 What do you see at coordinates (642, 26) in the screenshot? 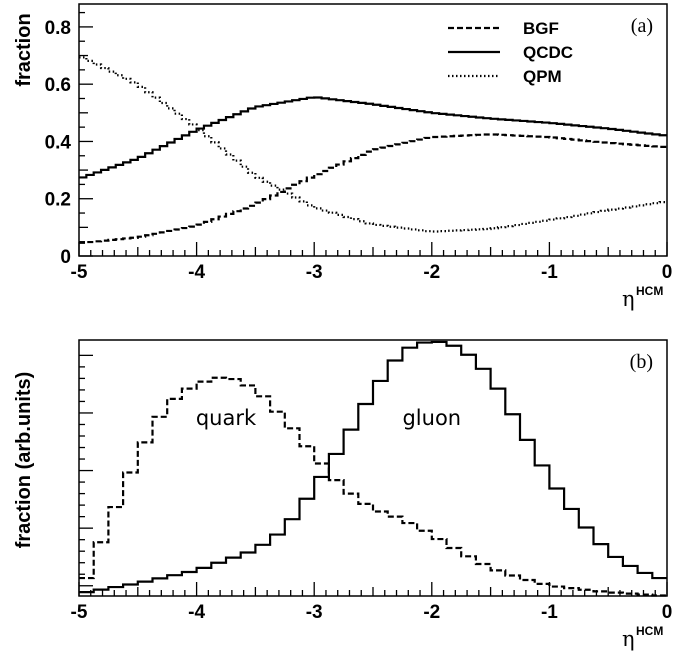
I see `panel-tag: (a)` at bounding box center [642, 26].